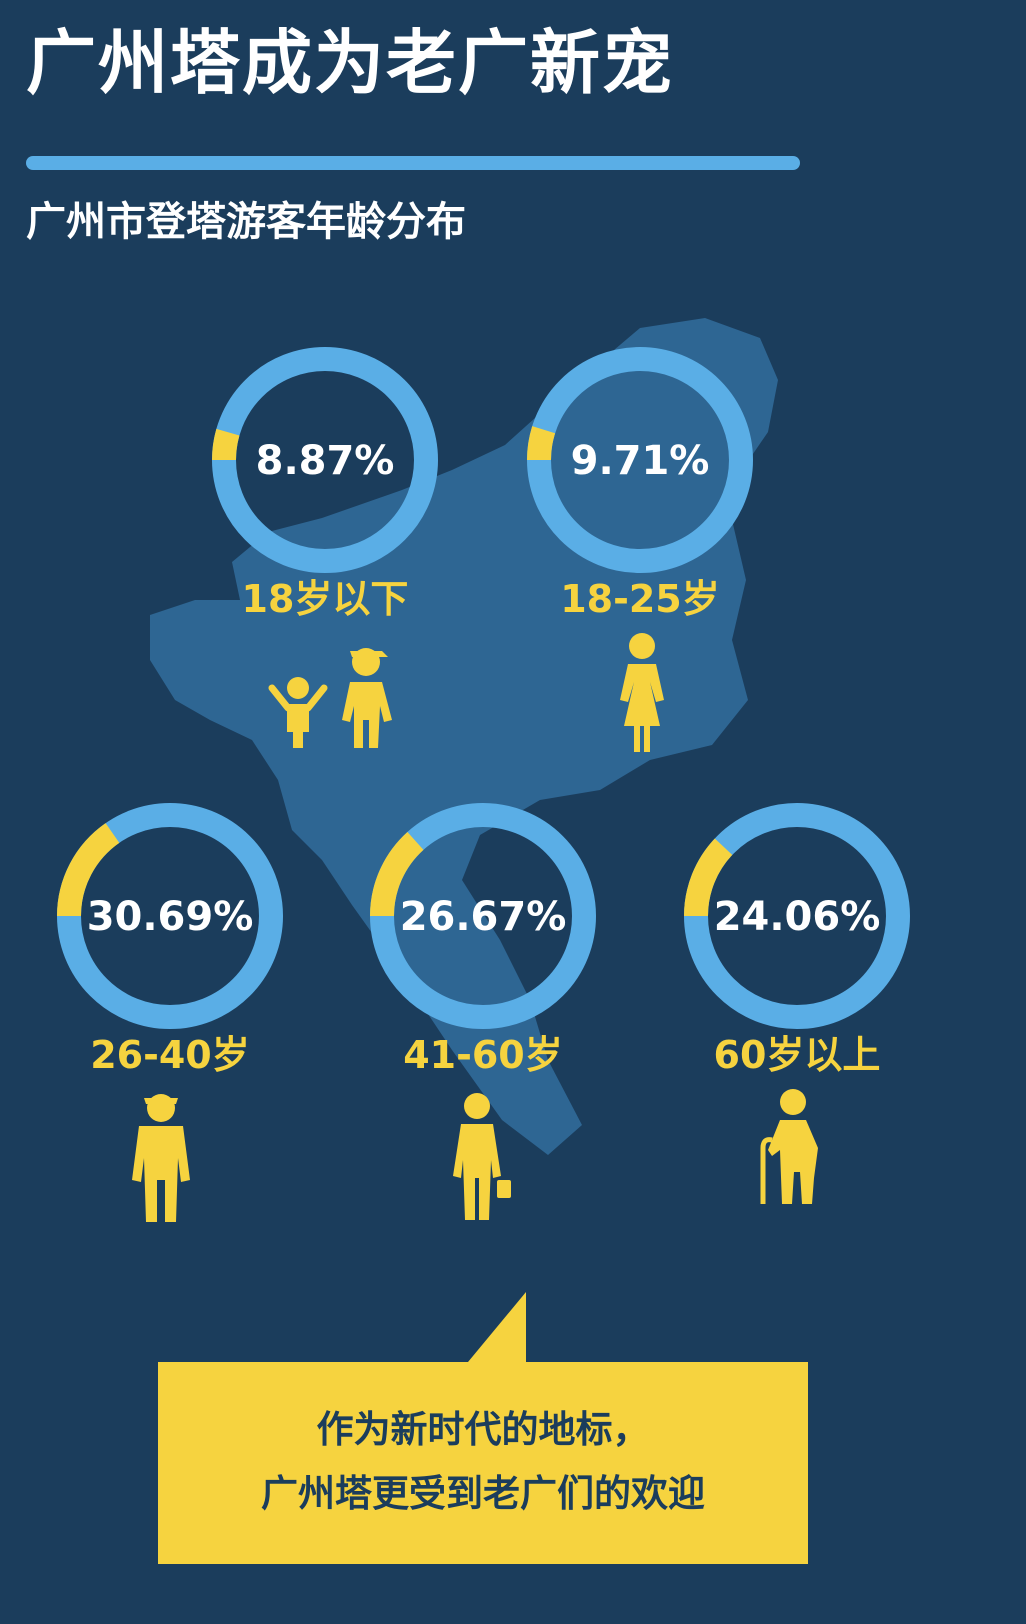  I want to click on category-label-1: 18-25岁, so click(640, 599).